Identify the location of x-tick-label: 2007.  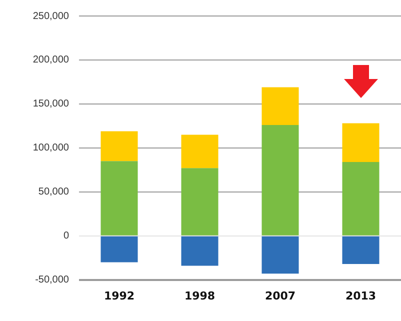
(280, 295).